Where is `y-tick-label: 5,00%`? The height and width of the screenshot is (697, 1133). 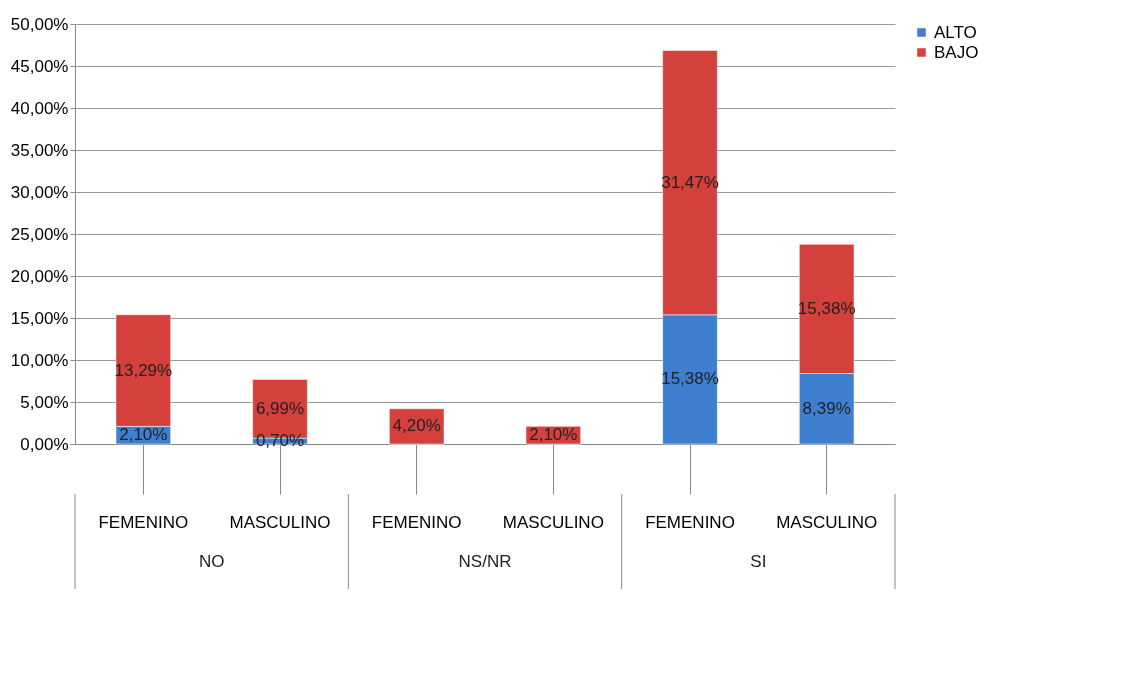 y-tick-label: 5,00% is located at coordinates (44, 402).